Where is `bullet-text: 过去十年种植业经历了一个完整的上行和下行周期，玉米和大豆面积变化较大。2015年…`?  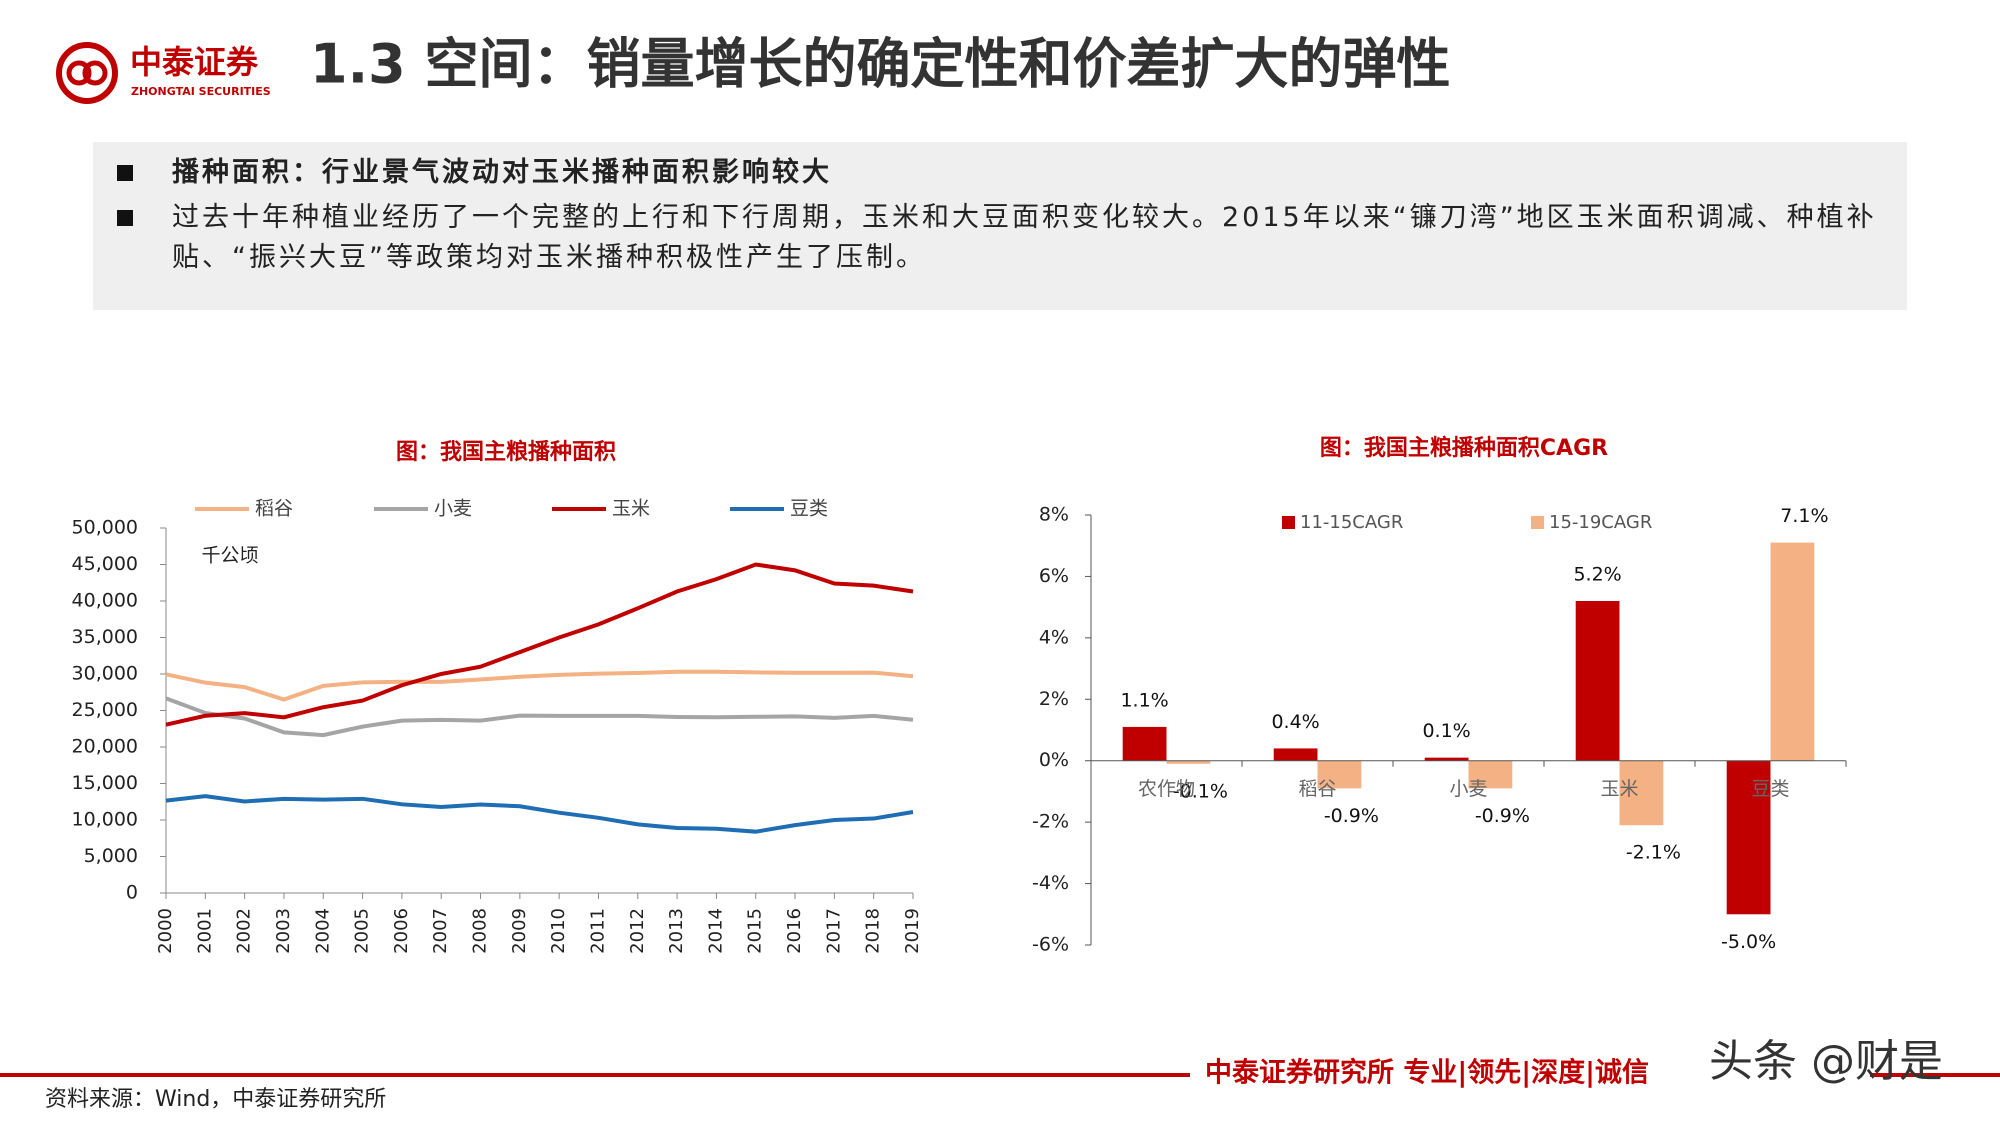 bullet-text: 过去十年种植业经历了一个完整的上行和下行周期，玉米和大豆面积变化较大。2015年… is located at coordinates (1024, 237).